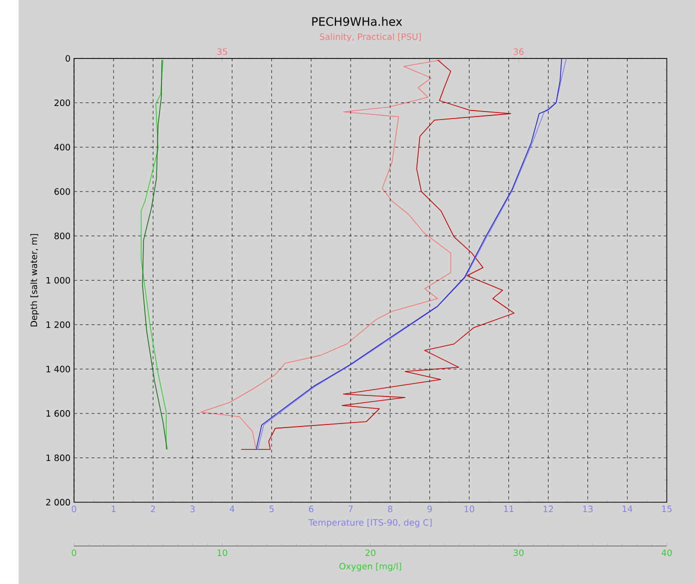  Describe the element at coordinates (548, 509) in the screenshot. I see `x-tick-label: 12` at that location.